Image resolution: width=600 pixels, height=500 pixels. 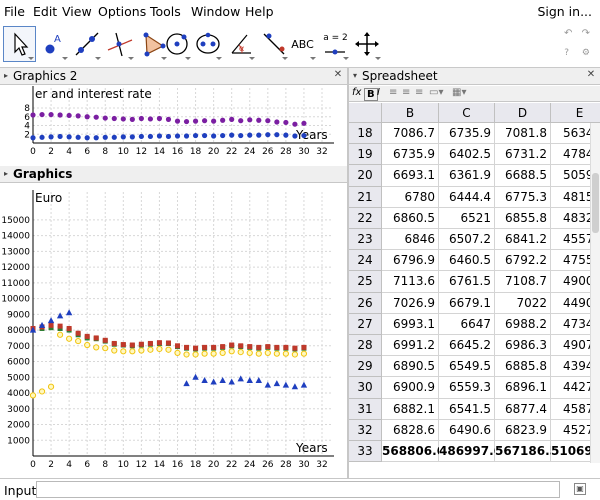 What do you see at coordinates (567, 53) in the screenshot?
I see `help-icon: ?` at bounding box center [567, 53].